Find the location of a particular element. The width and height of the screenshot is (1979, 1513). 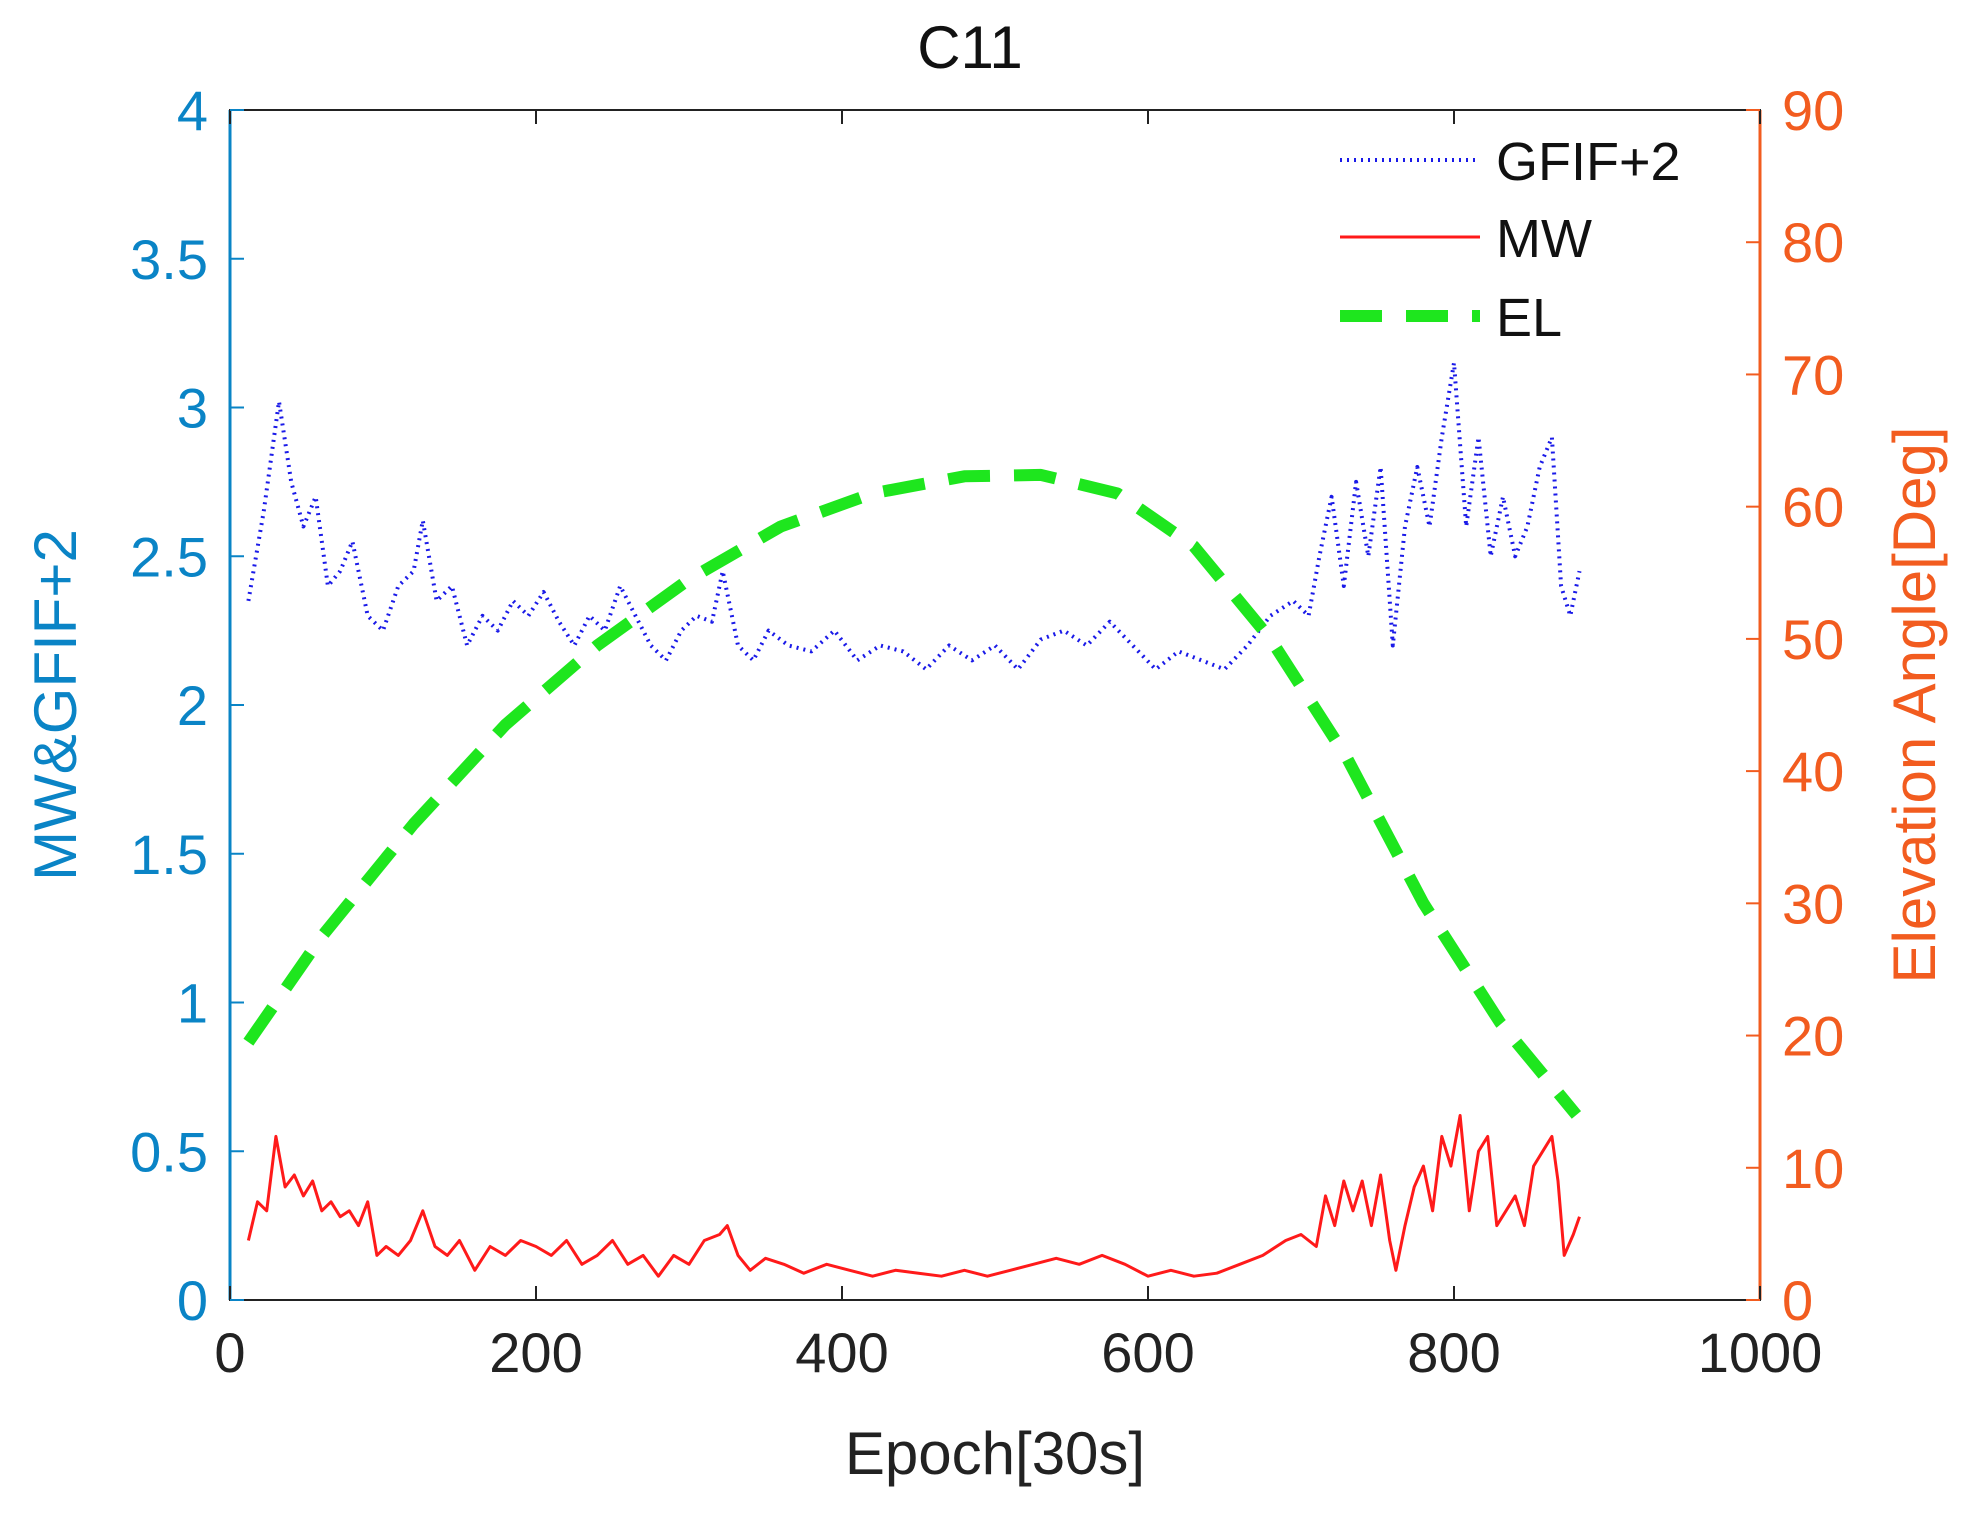

right-tick-label: 0 is located at coordinates (1797, 1300).